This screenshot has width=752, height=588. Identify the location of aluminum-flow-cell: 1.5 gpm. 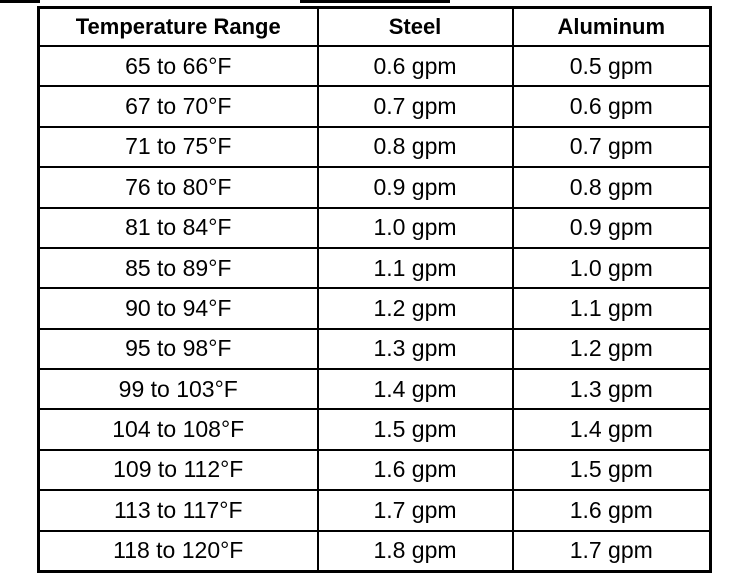
(611, 470).